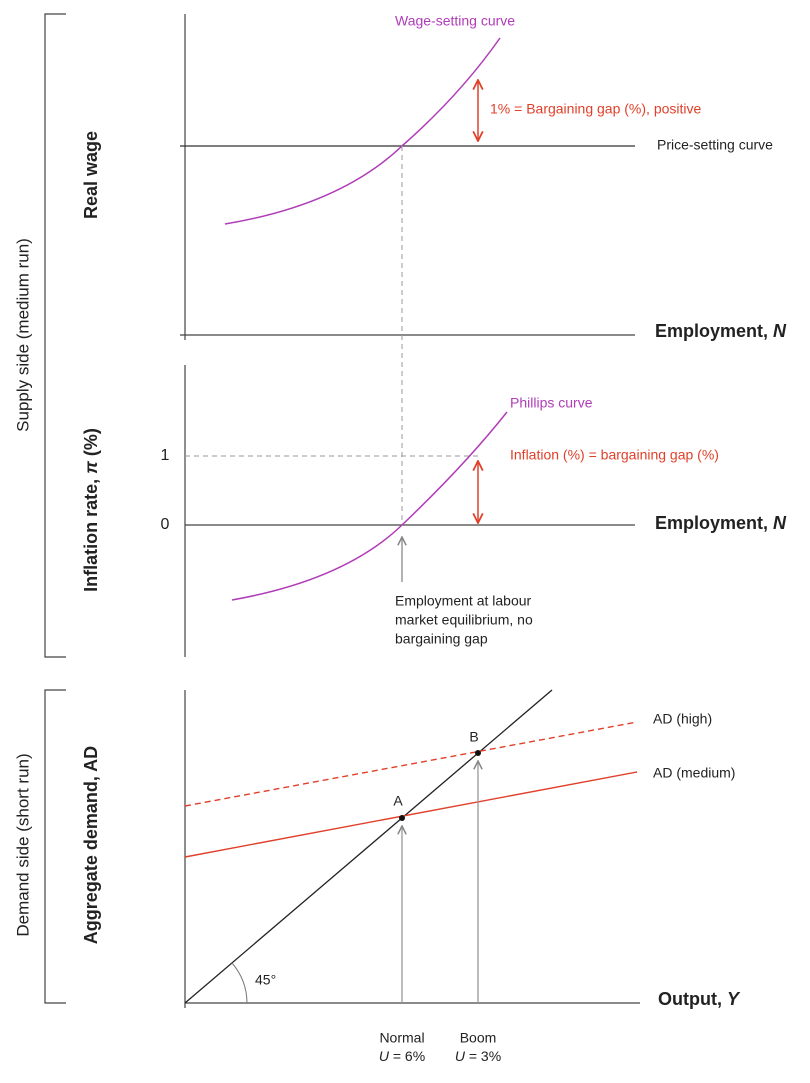 The height and width of the screenshot is (1083, 810). What do you see at coordinates (694, 773) in the screenshot?
I see `line-label: AD (medium)` at bounding box center [694, 773].